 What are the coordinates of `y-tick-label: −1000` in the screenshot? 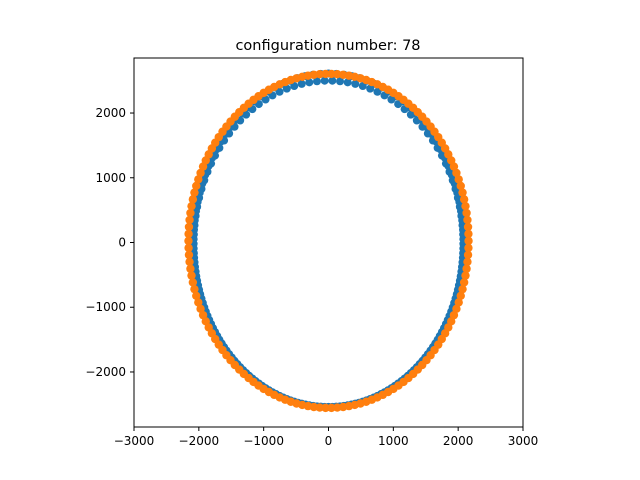 It's located at (105, 307).